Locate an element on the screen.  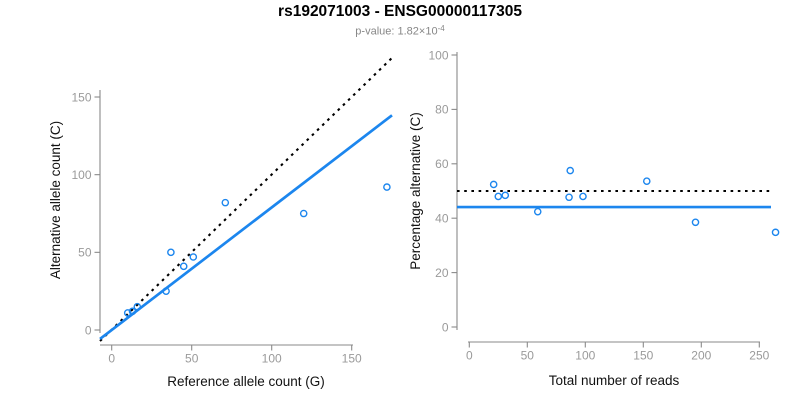
x-tick-label: 200 is located at coordinates (701, 356).